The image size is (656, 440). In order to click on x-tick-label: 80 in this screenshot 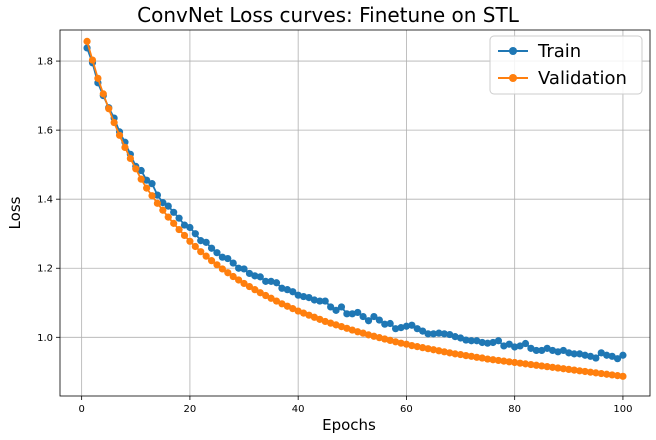, I will do `click(514, 409)`.